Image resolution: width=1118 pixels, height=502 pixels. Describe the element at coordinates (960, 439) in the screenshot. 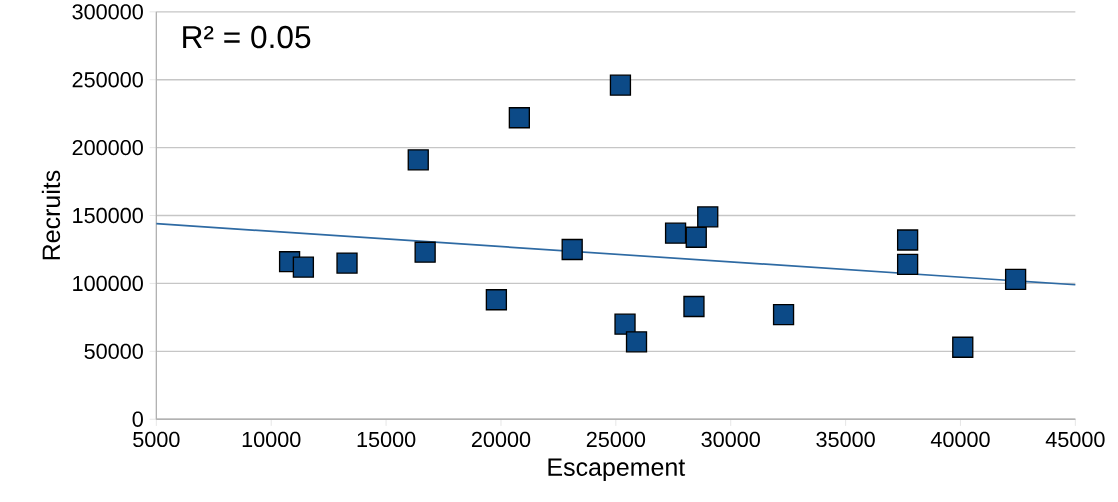

I see `x-tick-label: 40000` at that location.